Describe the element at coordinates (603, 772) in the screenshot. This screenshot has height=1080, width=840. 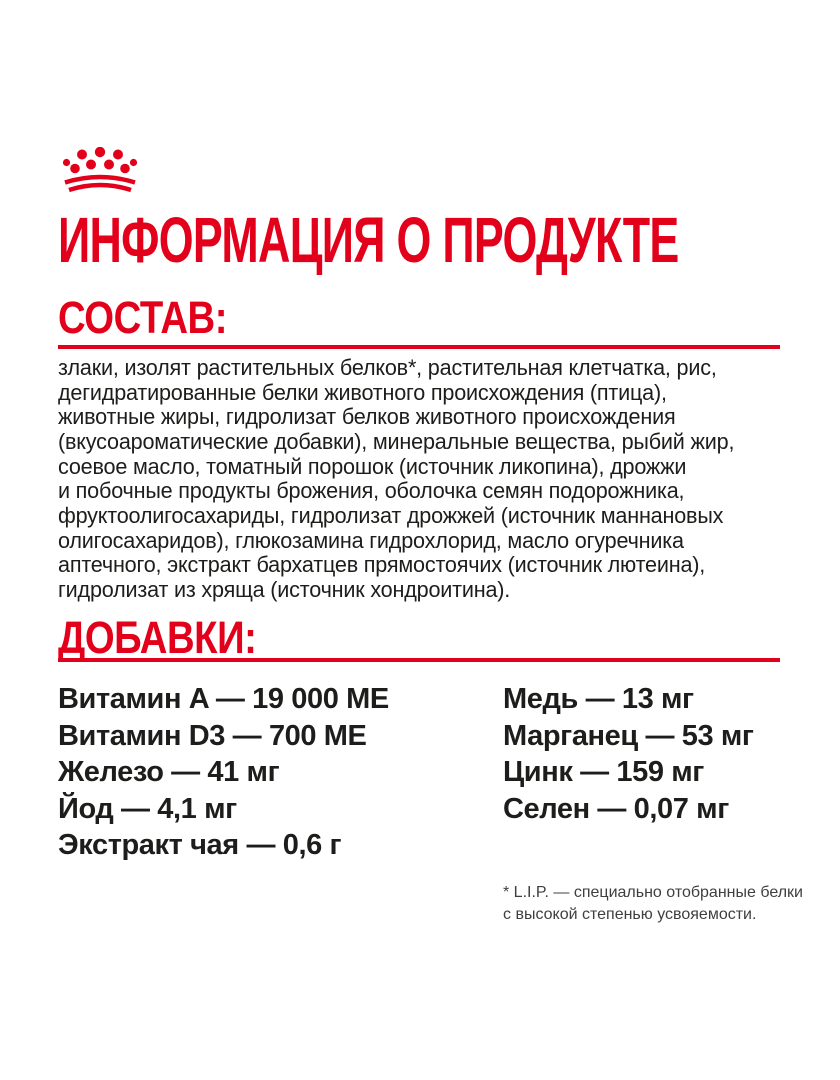
I see `additive-row-zinc: Цинк — 159 мг` at that location.